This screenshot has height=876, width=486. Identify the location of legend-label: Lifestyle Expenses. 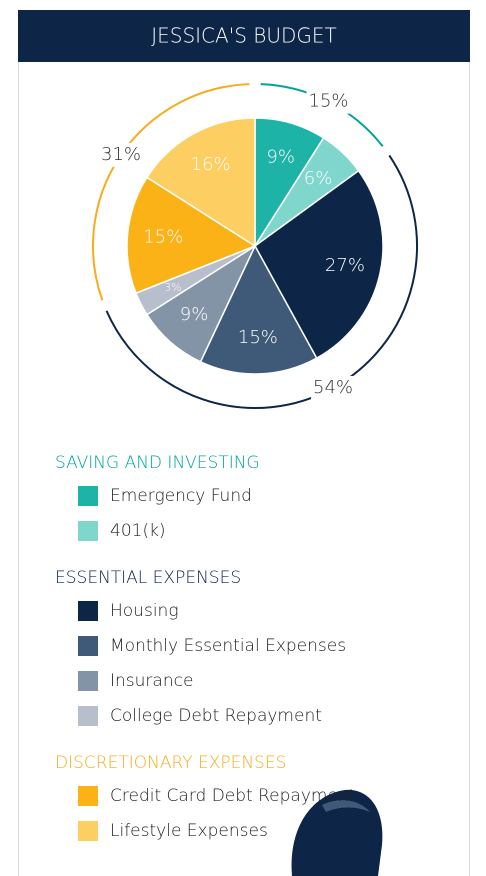
(189, 831).